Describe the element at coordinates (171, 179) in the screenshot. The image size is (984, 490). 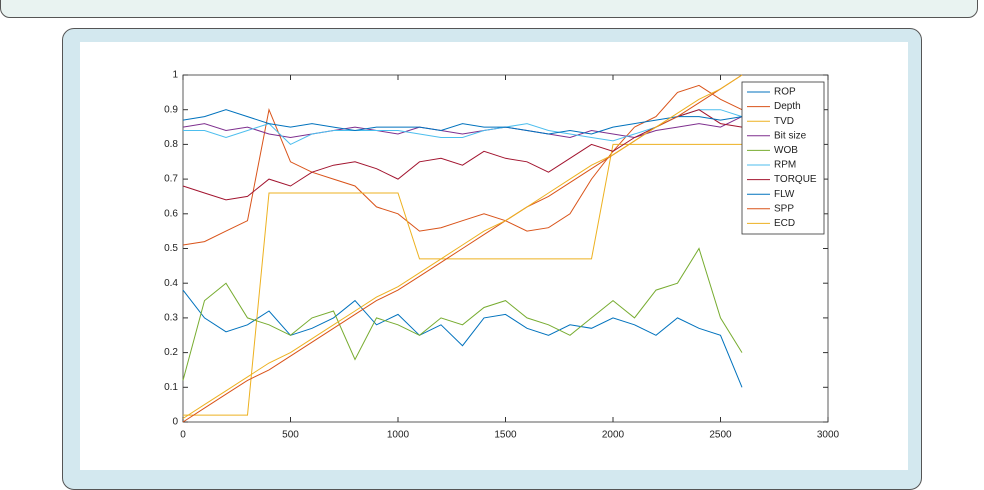
I see `y-tick-label: 0.7` at that location.